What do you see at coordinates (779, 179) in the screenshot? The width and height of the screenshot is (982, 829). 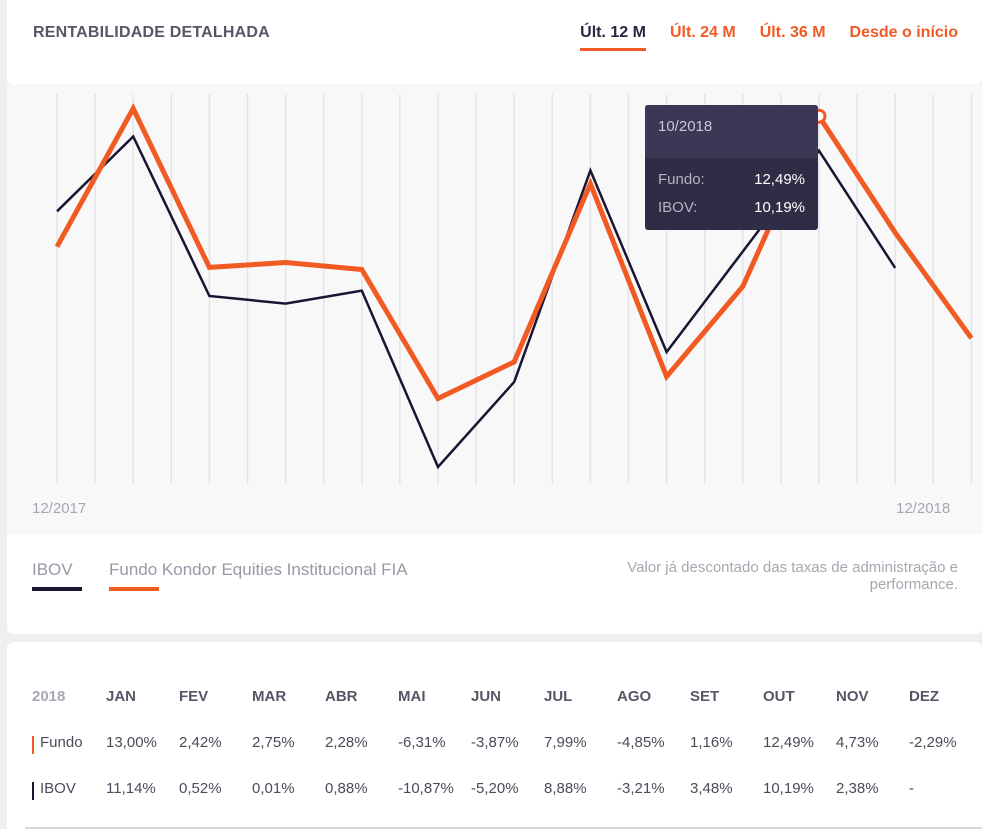 I see `tooltip-value: 12,49%` at bounding box center [779, 179].